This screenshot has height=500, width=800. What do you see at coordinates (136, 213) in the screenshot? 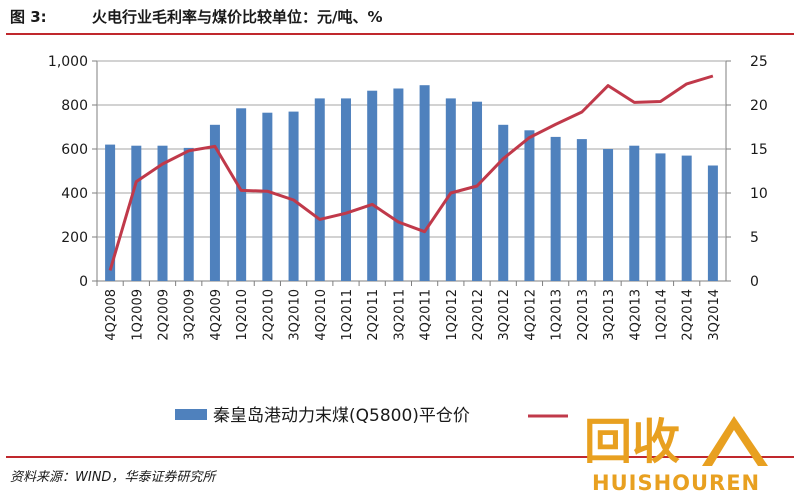
I see `bar-1Q2009` at bounding box center [136, 213].